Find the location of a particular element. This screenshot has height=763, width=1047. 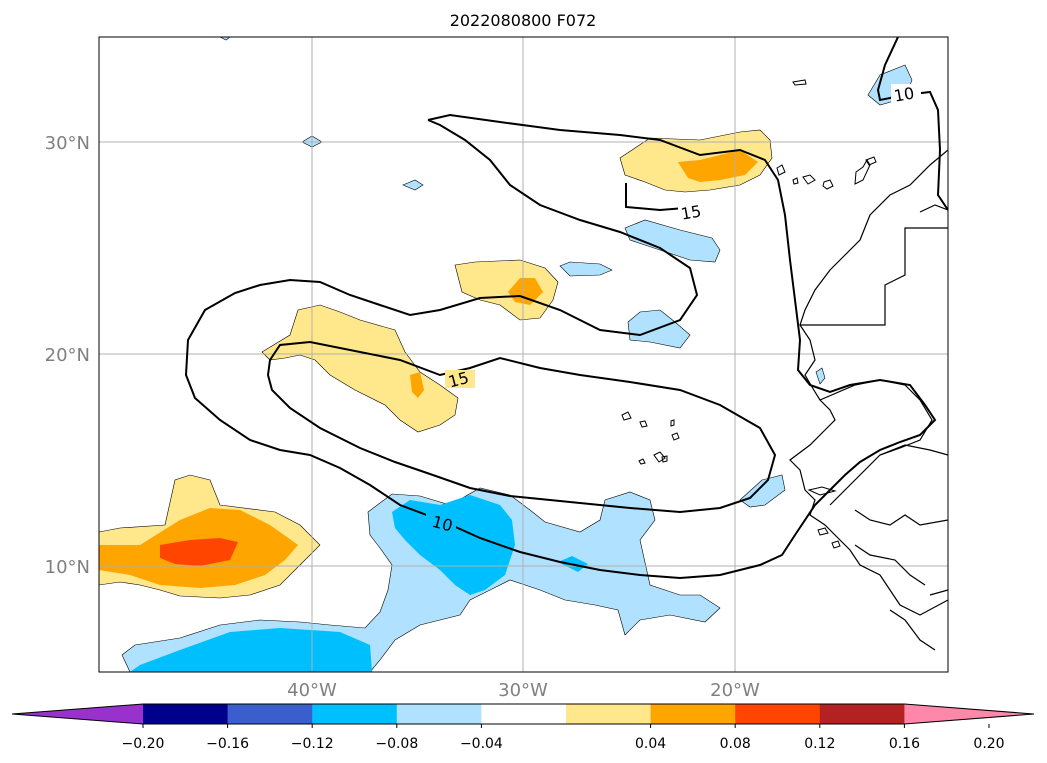

colorbar-extend-min is located at coordinates (77, 714).